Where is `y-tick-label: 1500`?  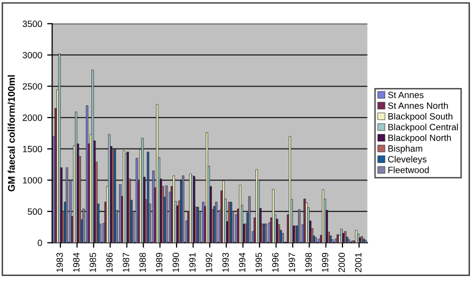 y-tick-label: 1500 is located at coordinates (32, 149).